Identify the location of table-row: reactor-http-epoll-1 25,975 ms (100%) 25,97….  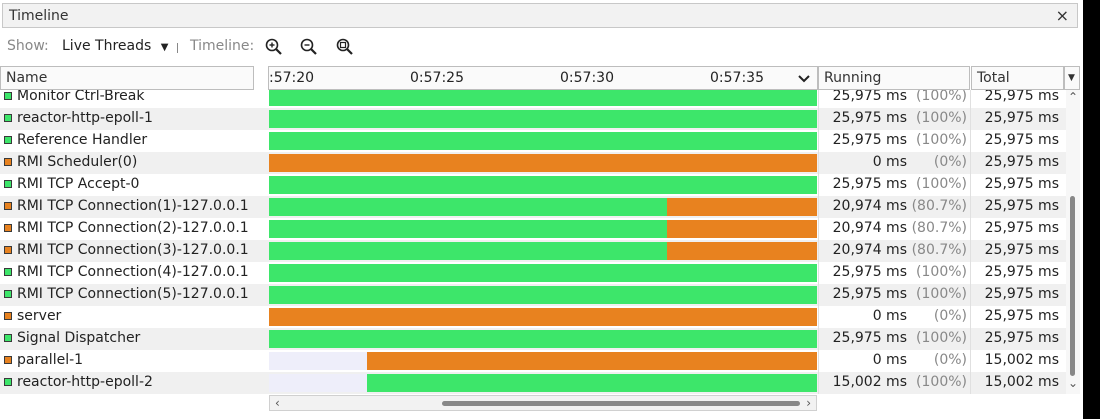
(533, 119).